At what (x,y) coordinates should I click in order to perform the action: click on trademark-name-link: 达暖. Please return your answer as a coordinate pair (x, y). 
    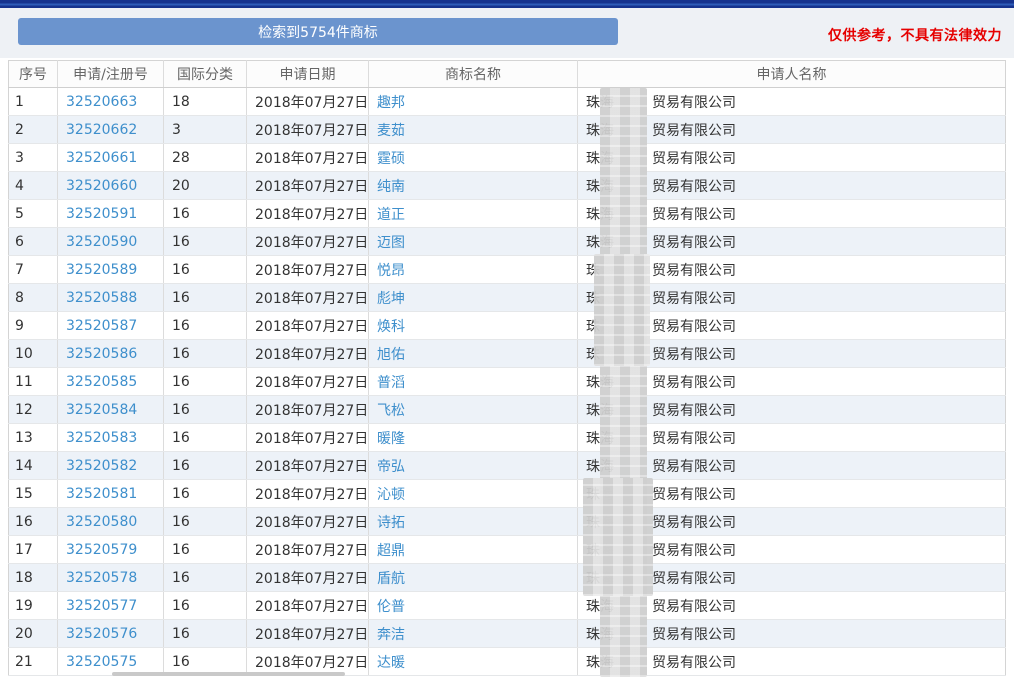
    Looking at the image, I should click on (391, 662).